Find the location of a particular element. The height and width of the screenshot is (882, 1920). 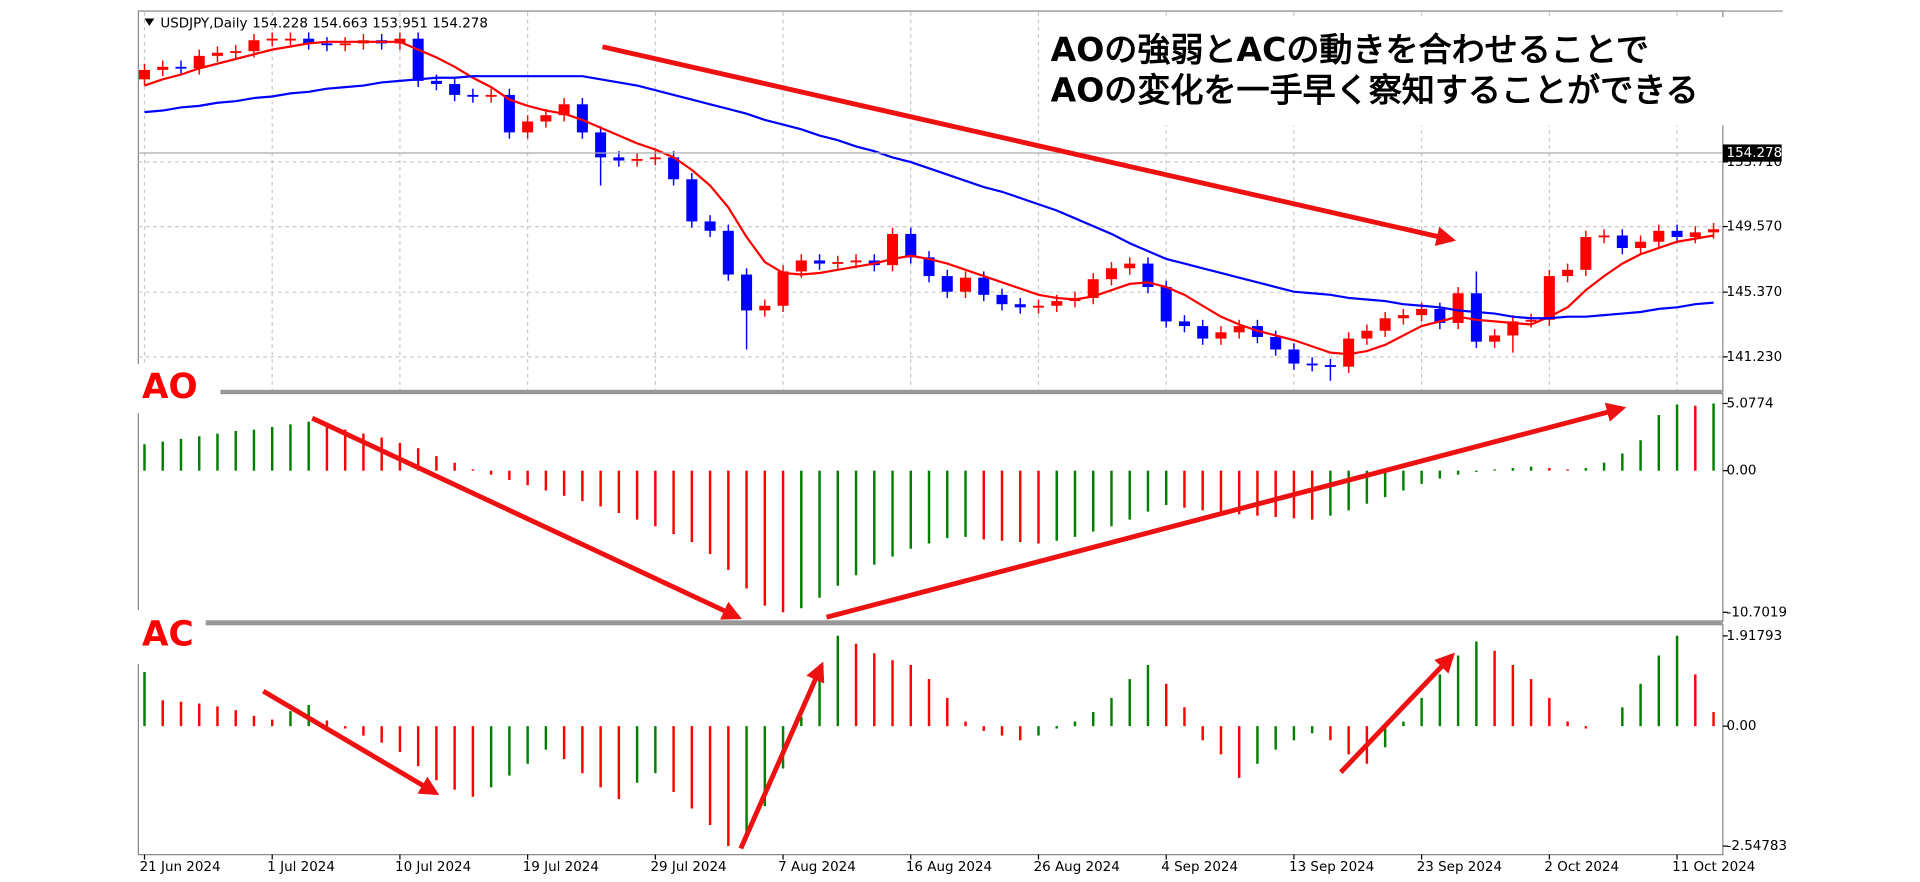

panel-separator is located at coordinates (930, 391).